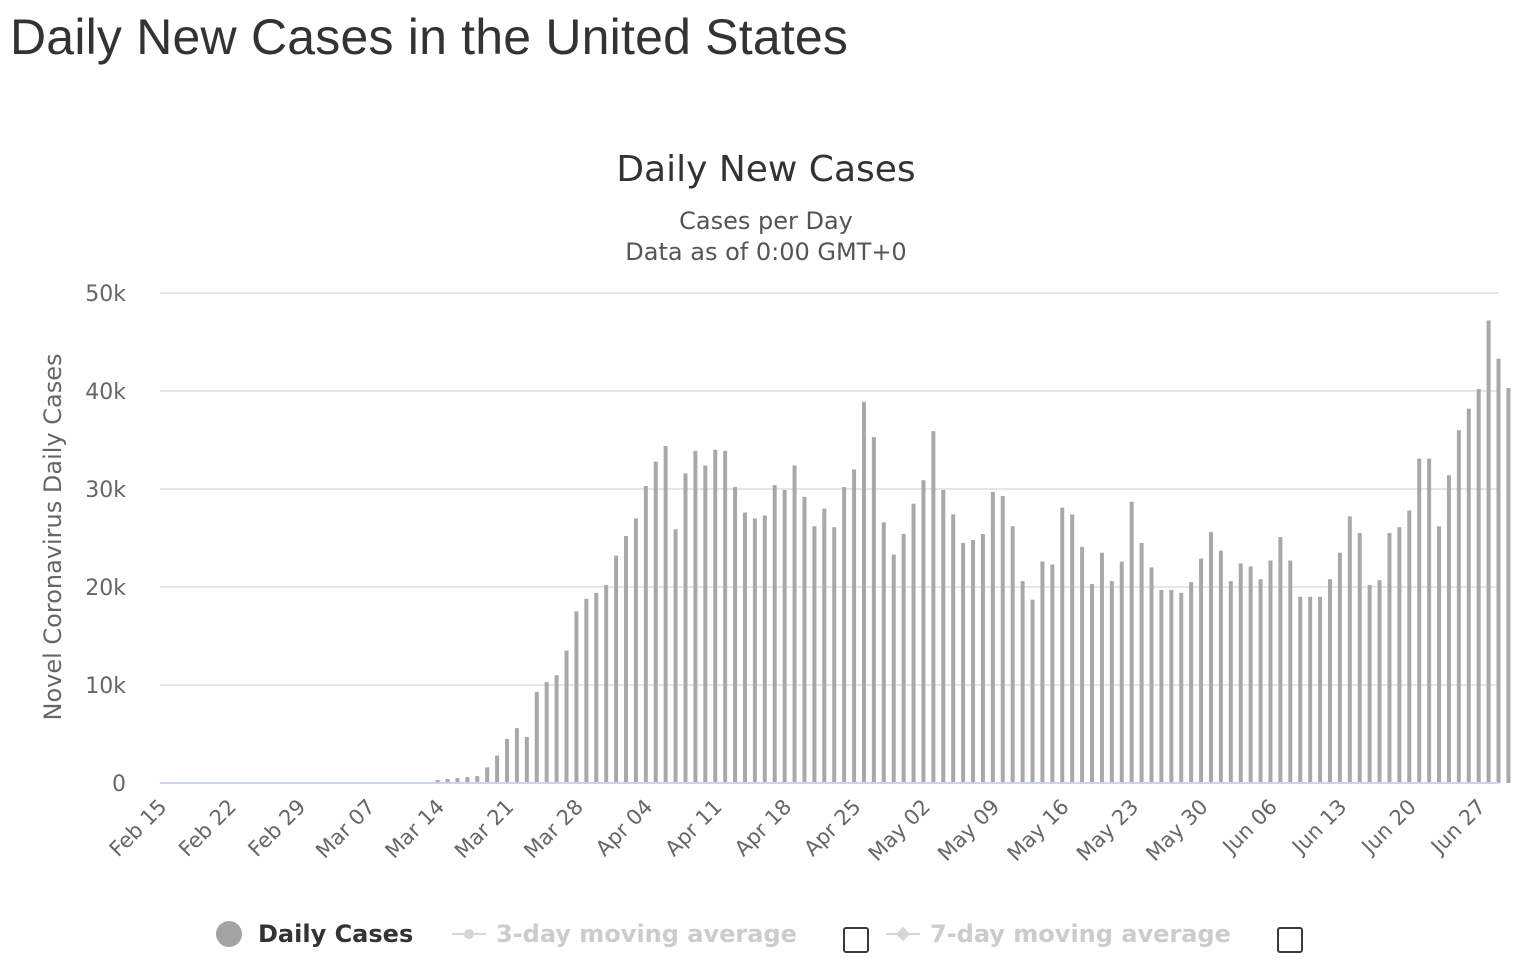  Describe the element at coordinates (624, 934) in the screenshot. I see `legend-item-3-day-average: 3-day moving average` at that location.